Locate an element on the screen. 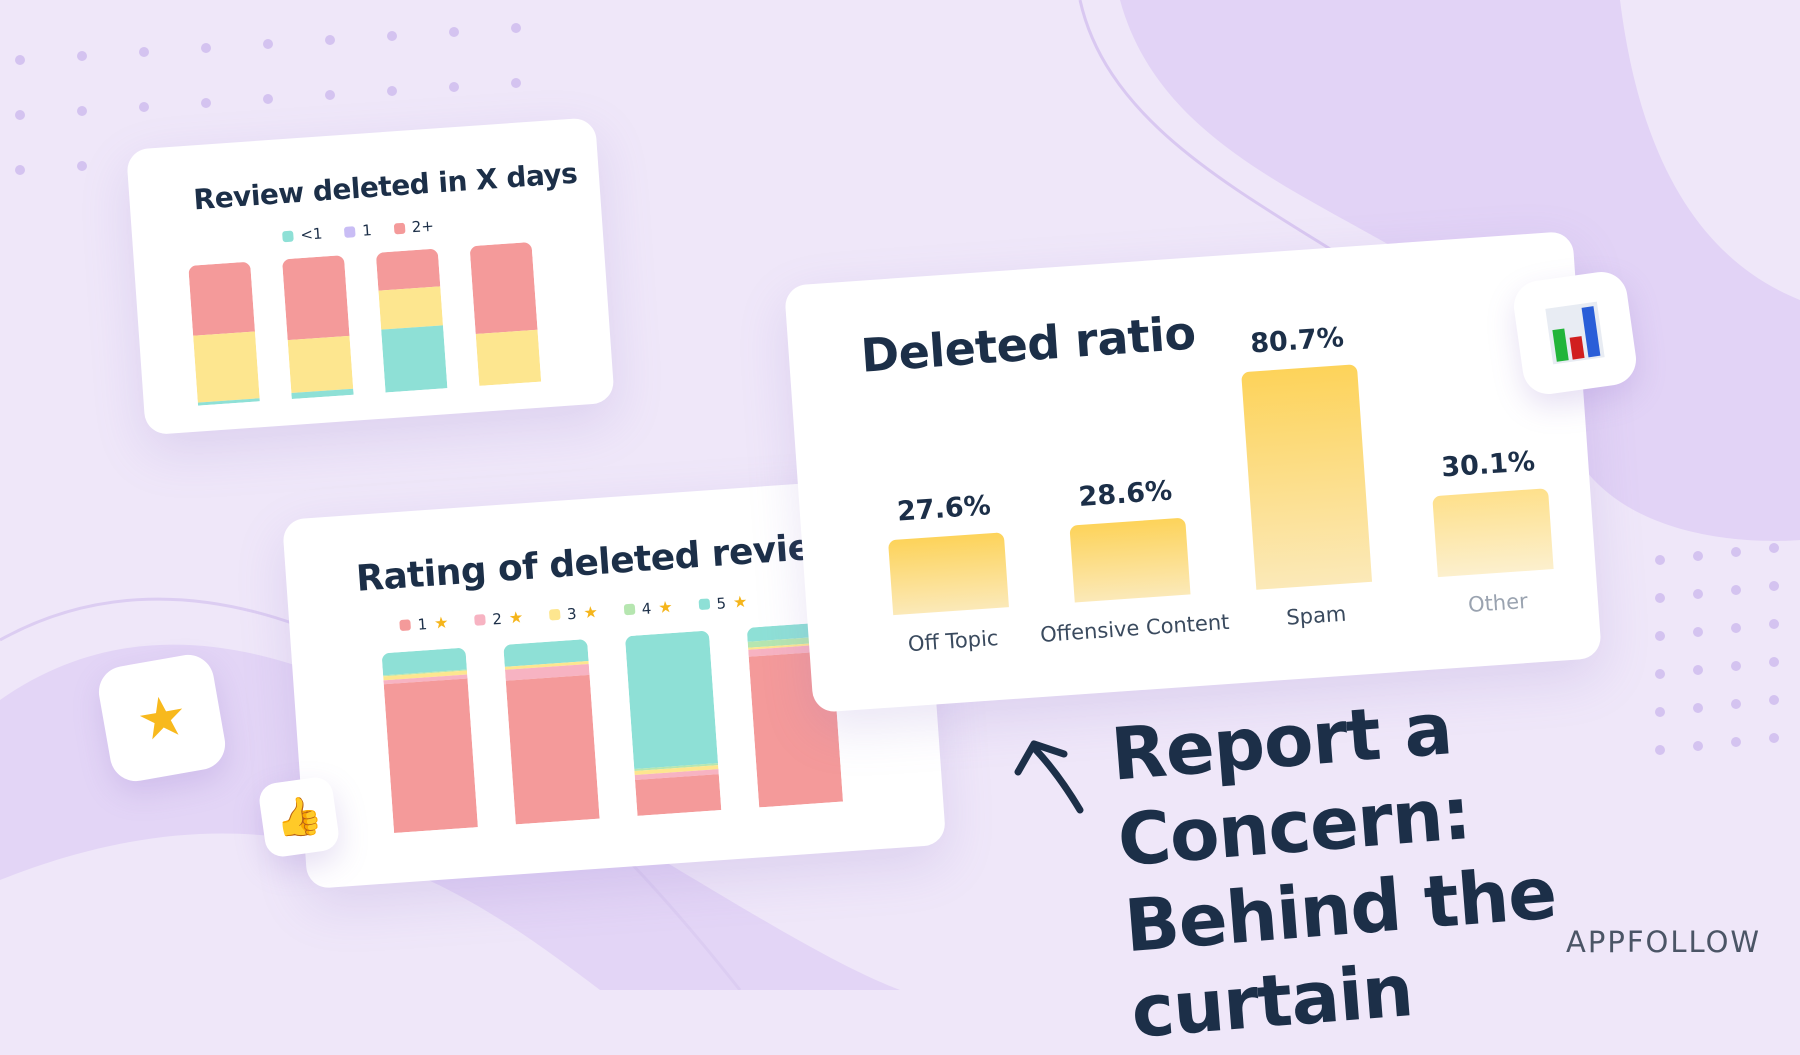 The width and height of the screenshot is (1800, 1055). glowing-star-icon: ★ is located at coordinates (162, 718).